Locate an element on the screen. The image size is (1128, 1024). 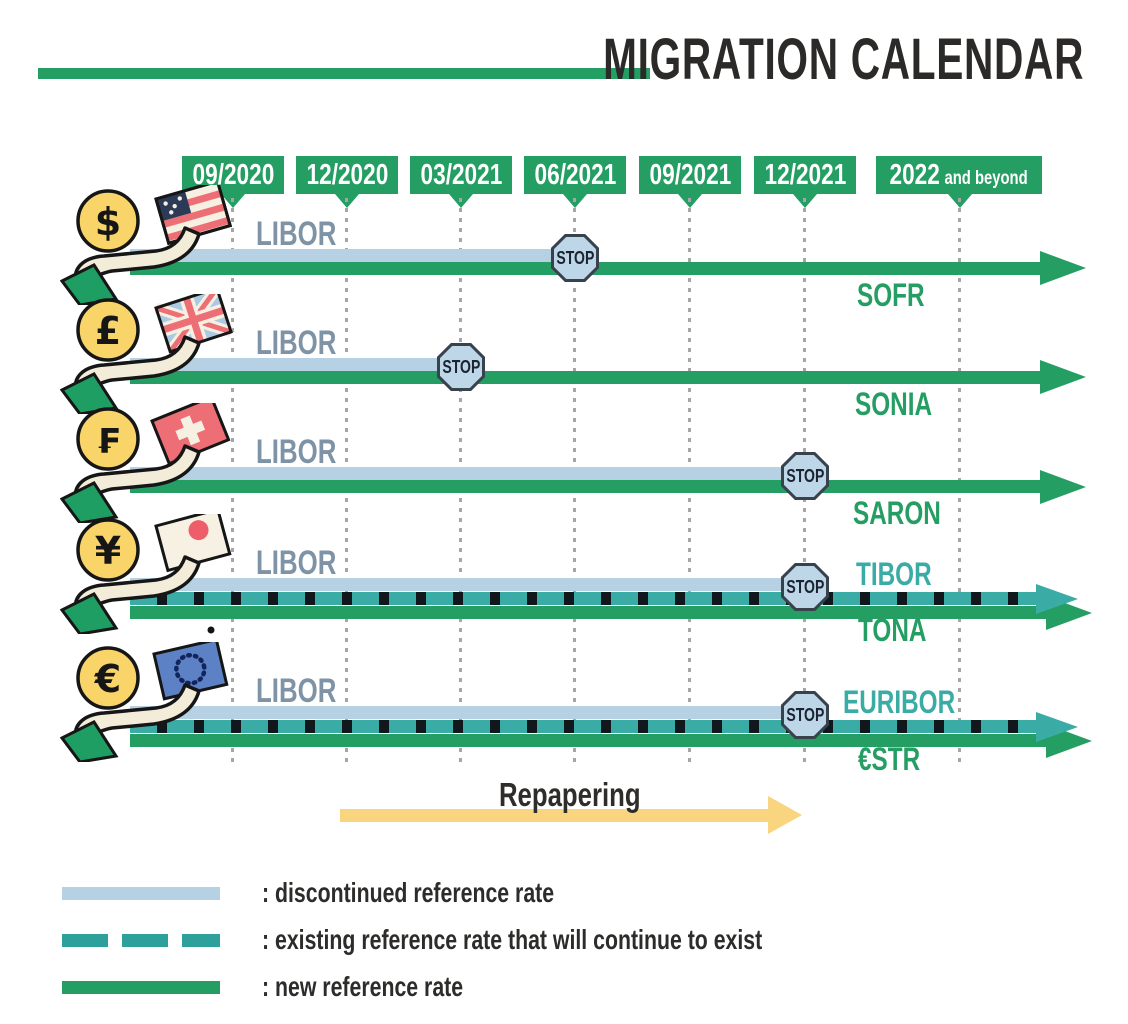
new-rate-label: TONA is located at coordinates (892, 630).